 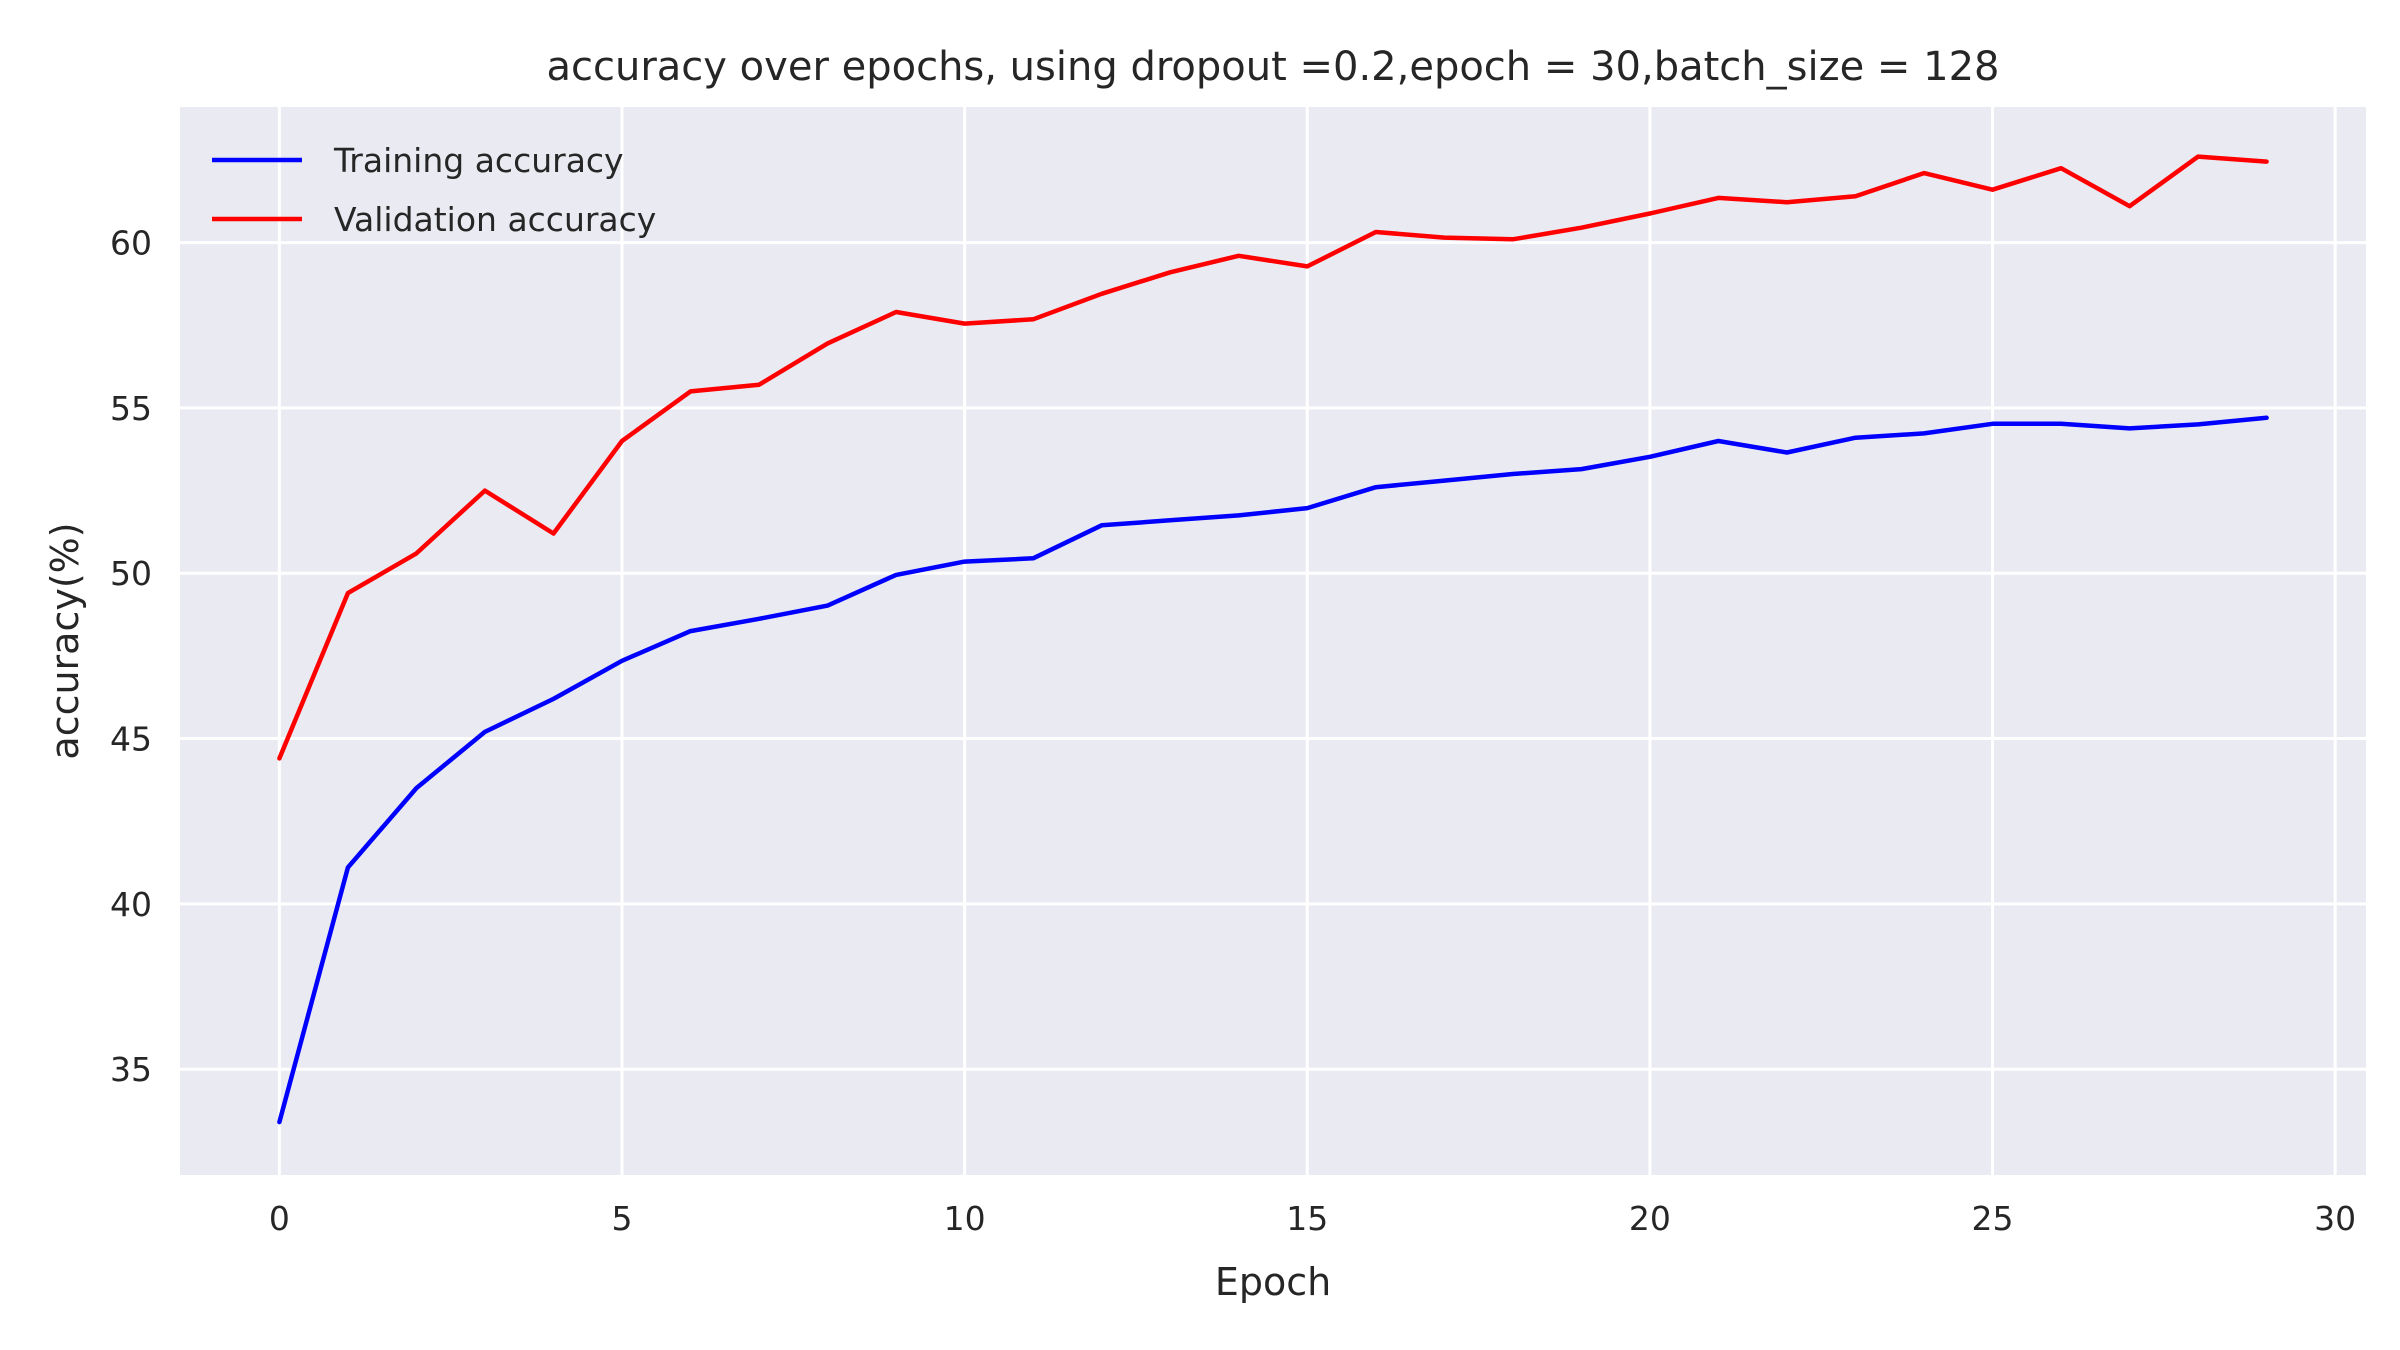 I want to click on y-tick-label: 50, so click(x=131, y=573).